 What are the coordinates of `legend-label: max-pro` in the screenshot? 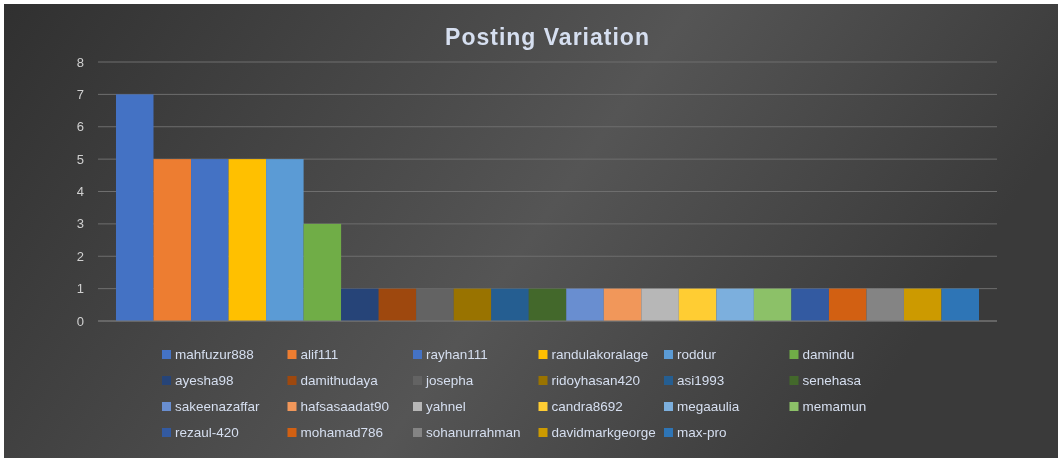 It's located at (702, 432).